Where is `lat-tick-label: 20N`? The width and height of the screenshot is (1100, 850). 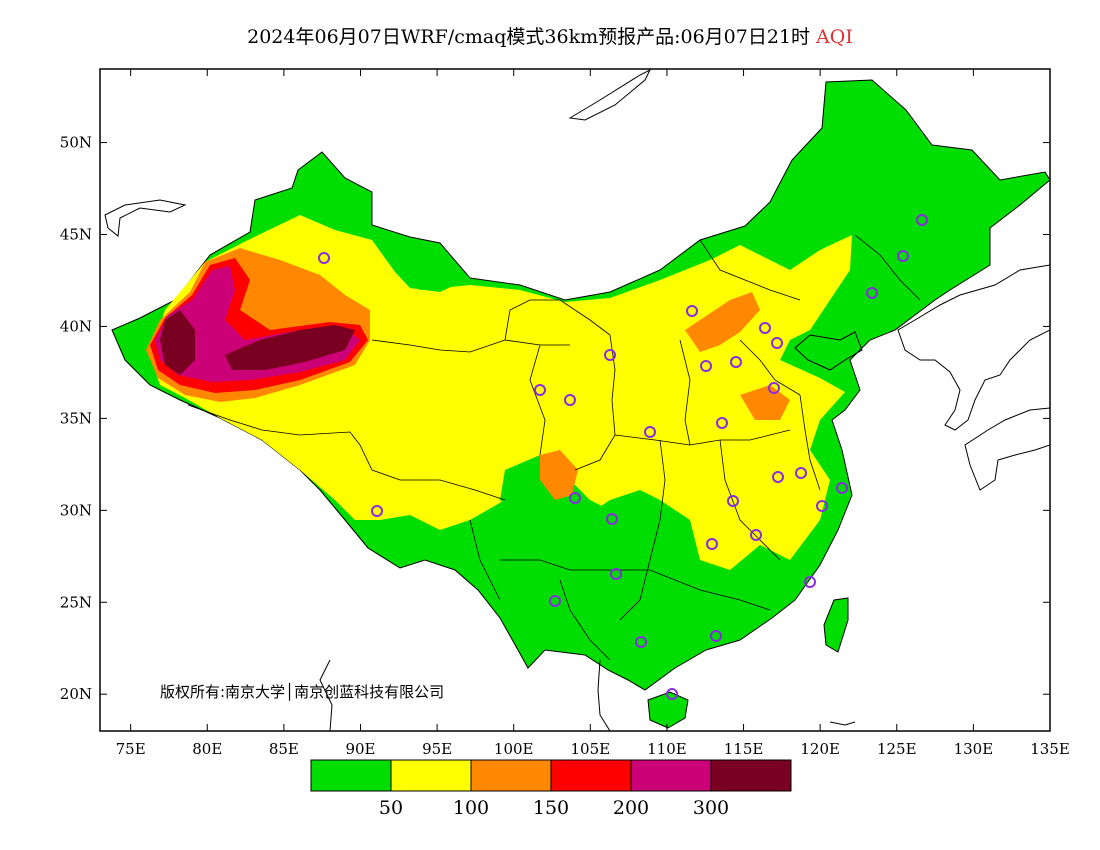
lat-tick-label: 20N is located at coordinates (76, 694).